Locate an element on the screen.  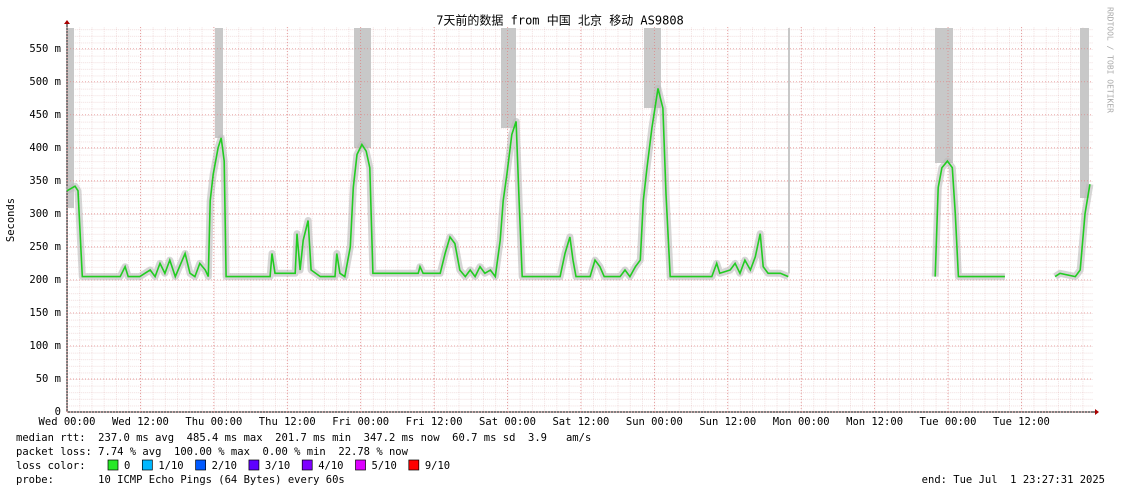
x-tick-label: Tue 12:00 is located at coordinates (1021, 422).